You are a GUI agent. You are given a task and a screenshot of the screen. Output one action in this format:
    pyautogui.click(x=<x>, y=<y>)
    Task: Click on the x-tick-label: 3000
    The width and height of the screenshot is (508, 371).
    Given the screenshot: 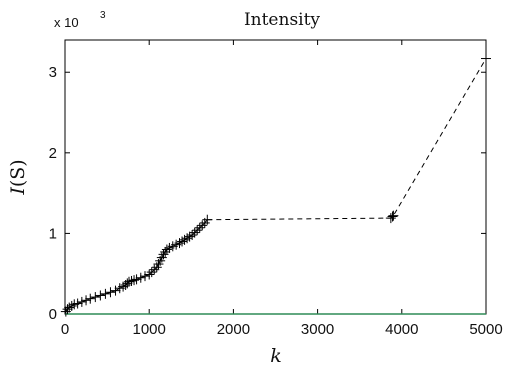 What is the action you would take?
    pyautogui.click(x=317, y=329)
    